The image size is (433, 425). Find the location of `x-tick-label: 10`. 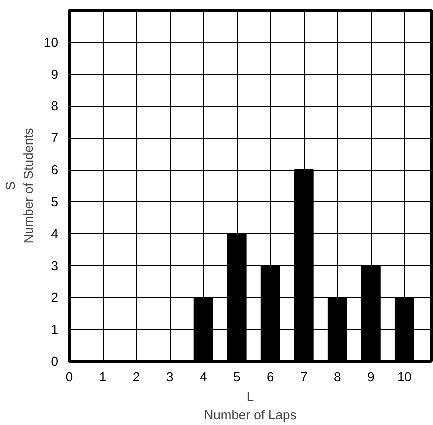

x-tick-label: 10 is located at coordinates (404, 377).